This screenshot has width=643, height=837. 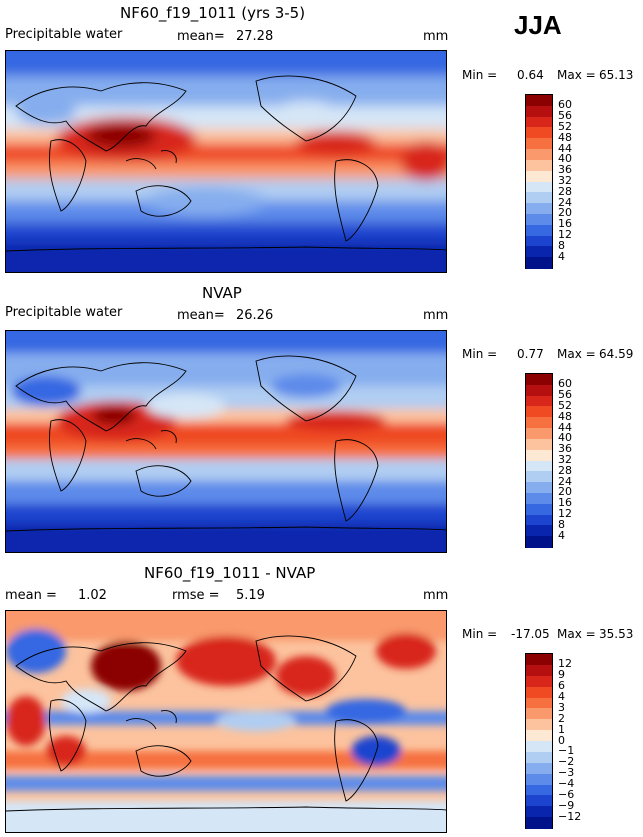 What do you see at coordinates (616, 354) in the screenshot?
I see `panel-2-max-value: 64.59` at bounding box center [616, 354].